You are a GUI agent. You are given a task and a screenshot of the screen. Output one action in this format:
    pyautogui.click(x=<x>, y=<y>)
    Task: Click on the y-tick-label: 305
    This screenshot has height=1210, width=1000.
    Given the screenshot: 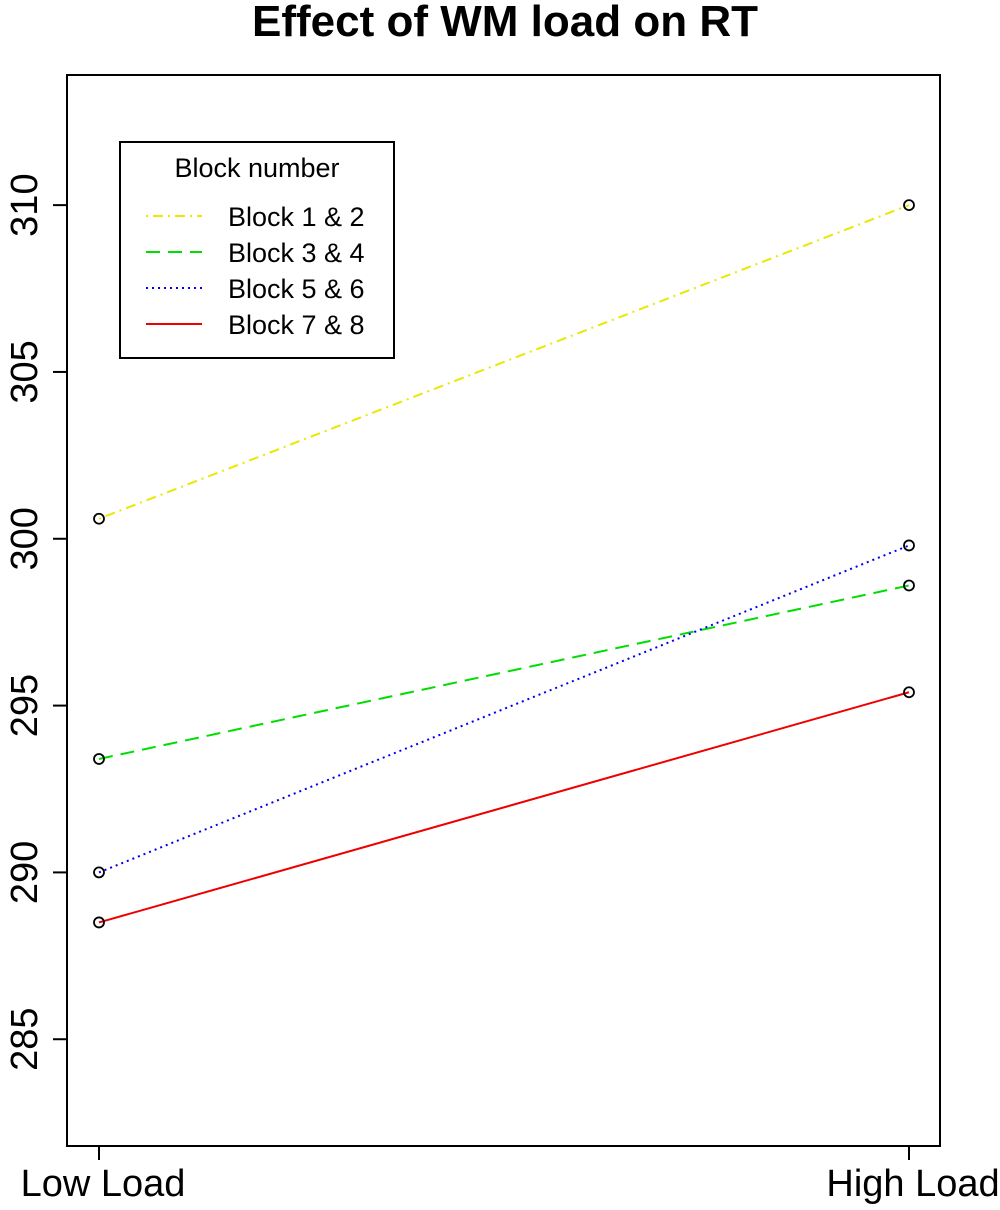 What is the action you would take?
    pyautogui.click(x=25, y=371)
    